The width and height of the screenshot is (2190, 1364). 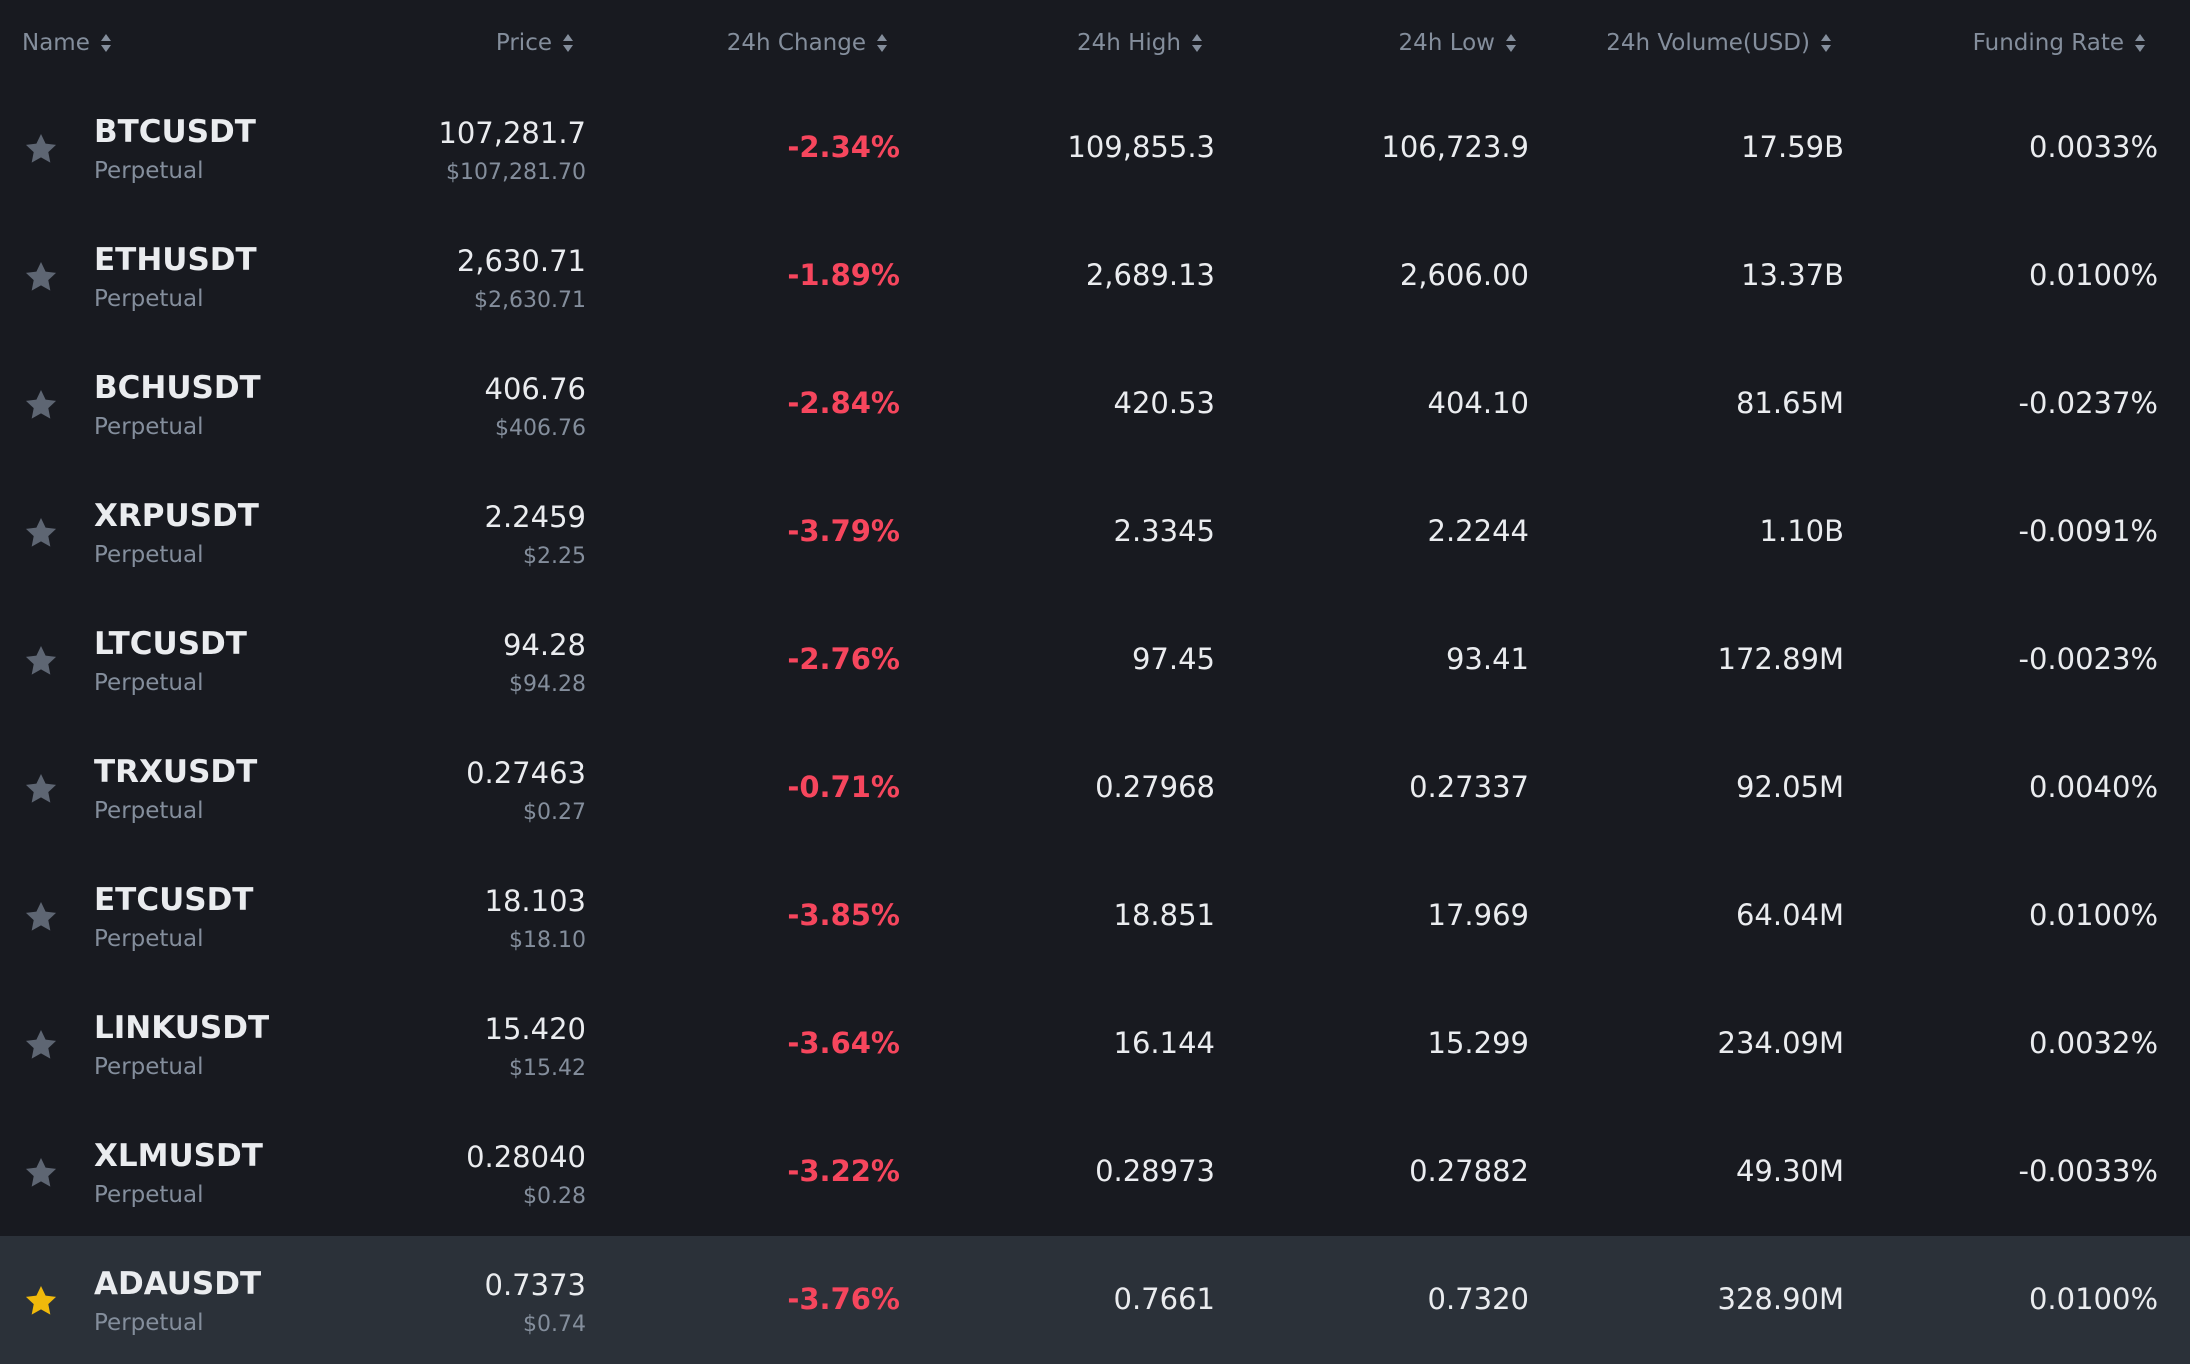 I want to click on header-name: Name, so click(x=67, y=43).